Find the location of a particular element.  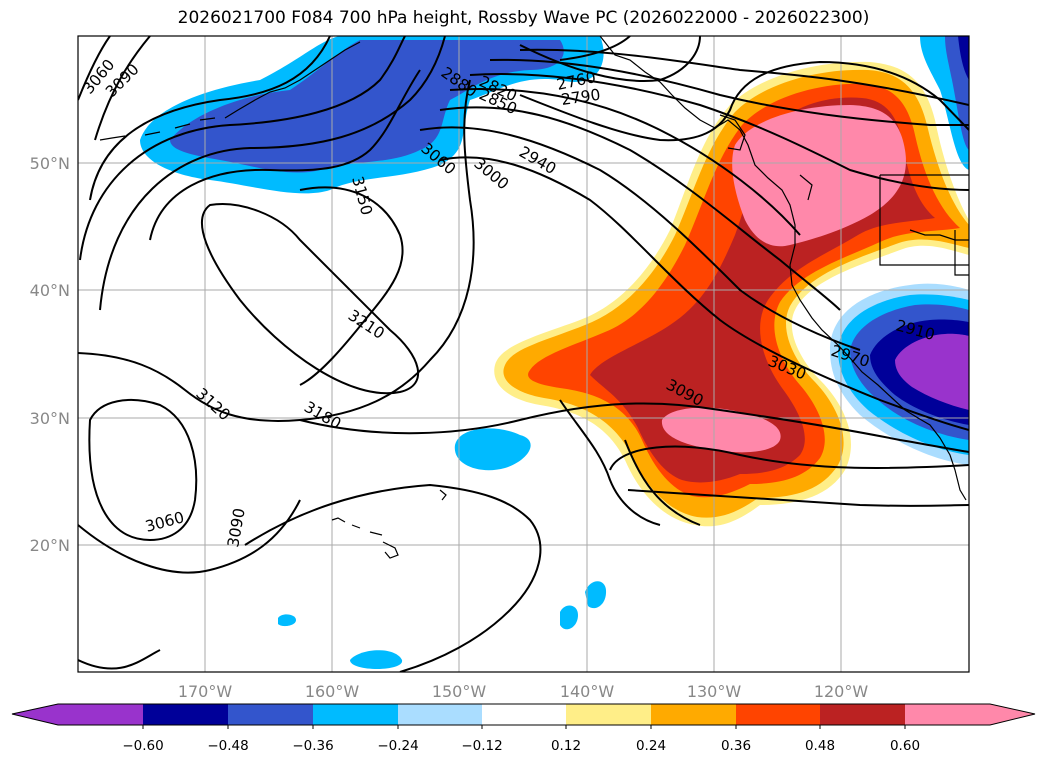

colorbar-outline is located at coordinates (523, 714).